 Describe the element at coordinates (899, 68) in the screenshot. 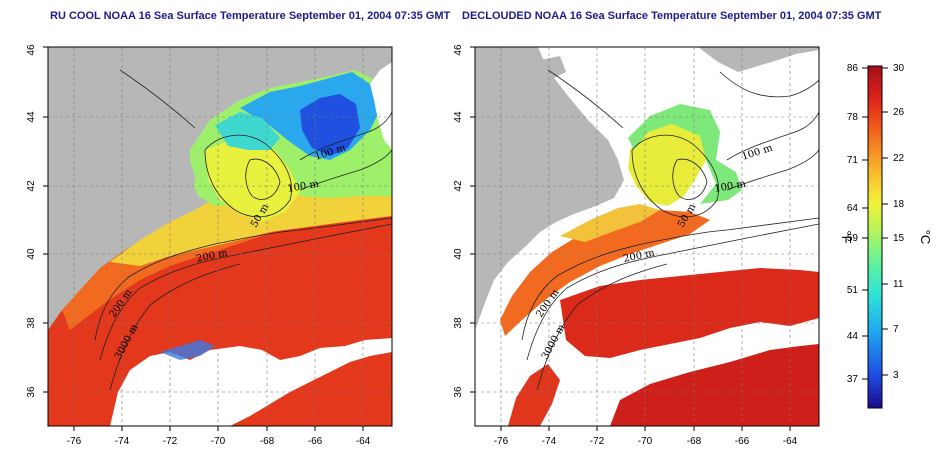

I see `celsius-tick: 30` at that location.